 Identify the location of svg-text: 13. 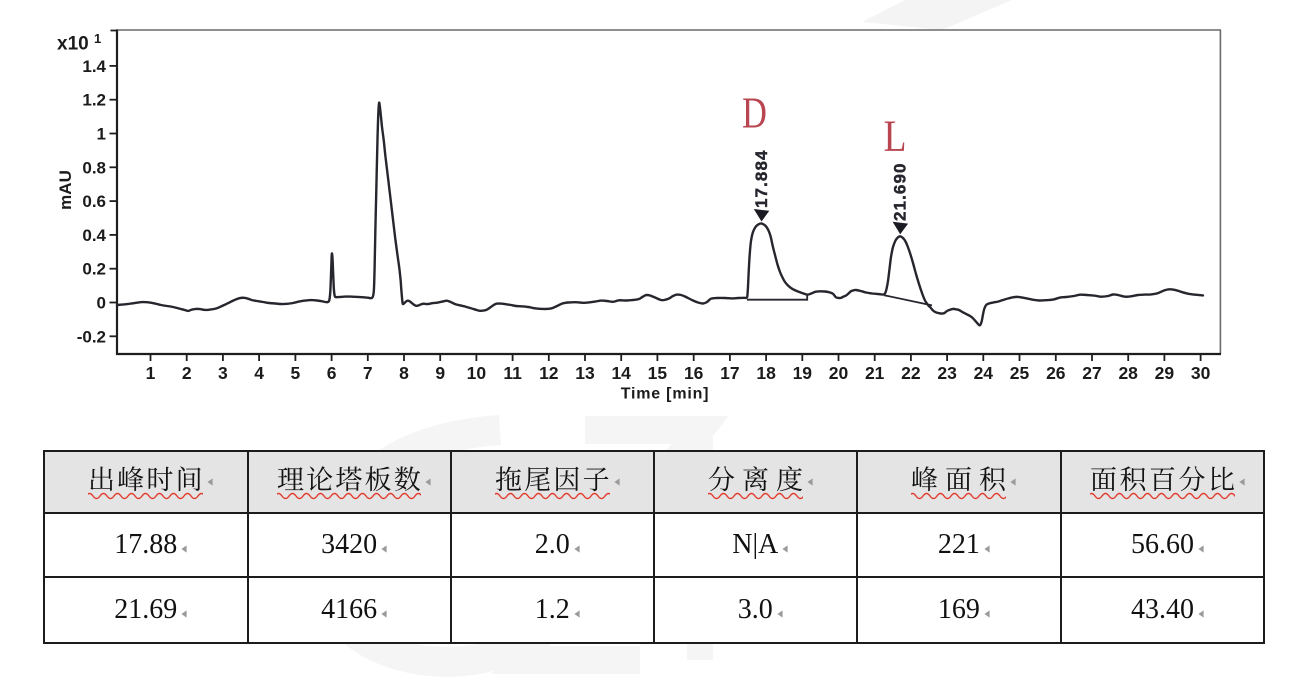
(585, 373).